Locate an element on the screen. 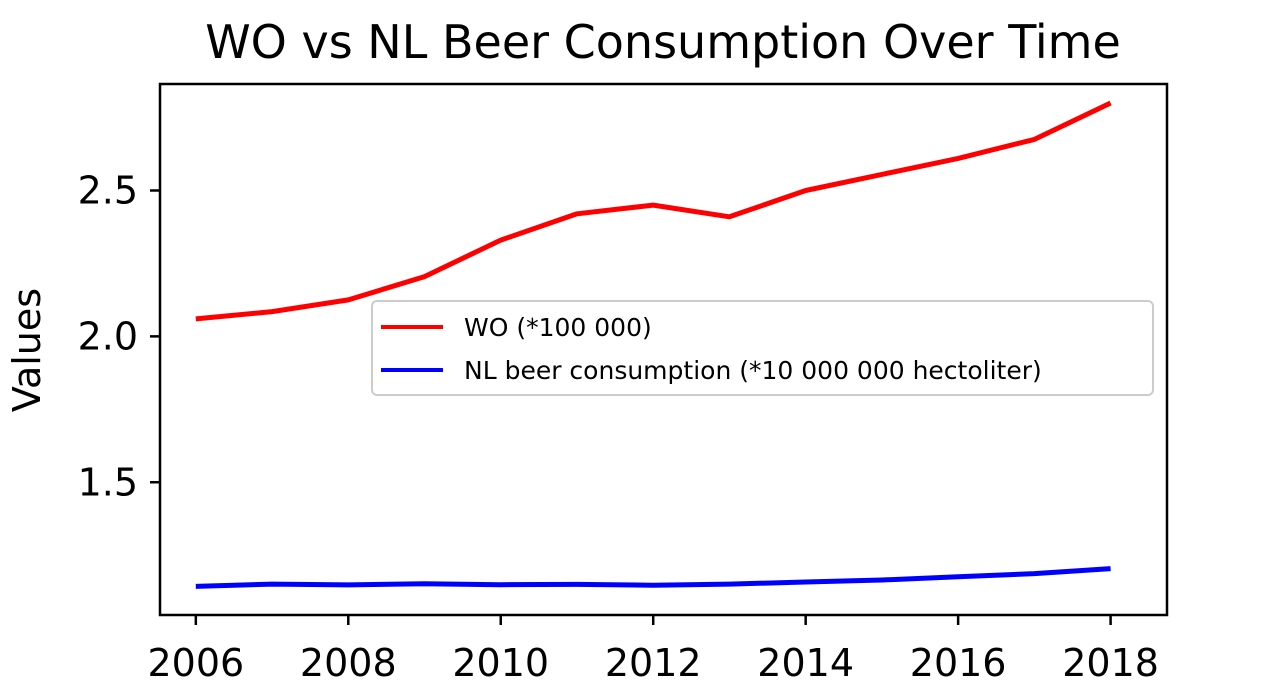  y-tick-label: 1.5 is located at coordinates (108, 482).